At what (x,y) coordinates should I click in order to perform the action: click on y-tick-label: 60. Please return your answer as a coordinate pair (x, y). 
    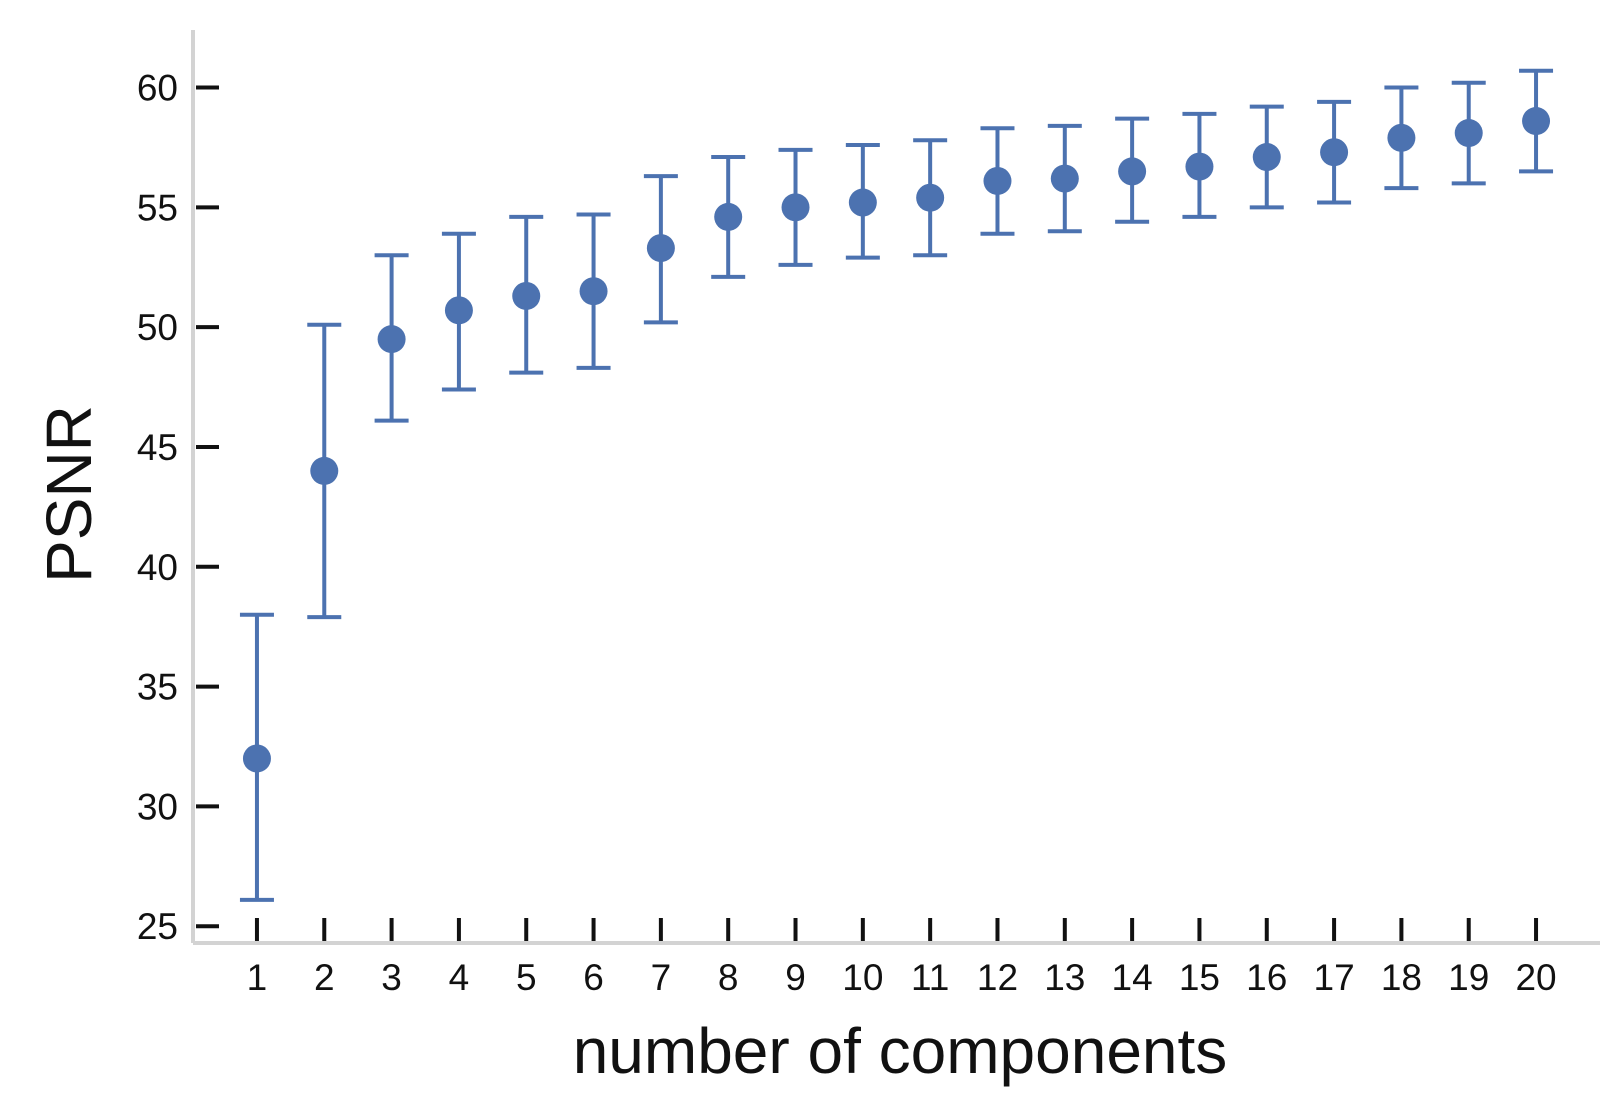
    Looking at the image, I should click on (157, 88).